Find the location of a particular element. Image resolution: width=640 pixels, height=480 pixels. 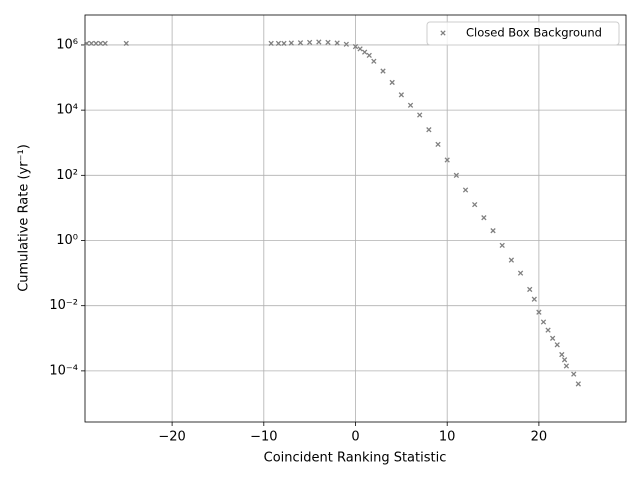

legend-box is located at coordinates (523, 33).